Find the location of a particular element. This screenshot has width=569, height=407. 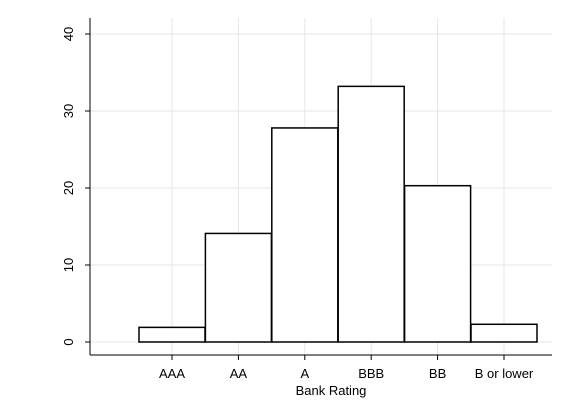

y-tick-label: 40 is located at coordinates (68, 34).